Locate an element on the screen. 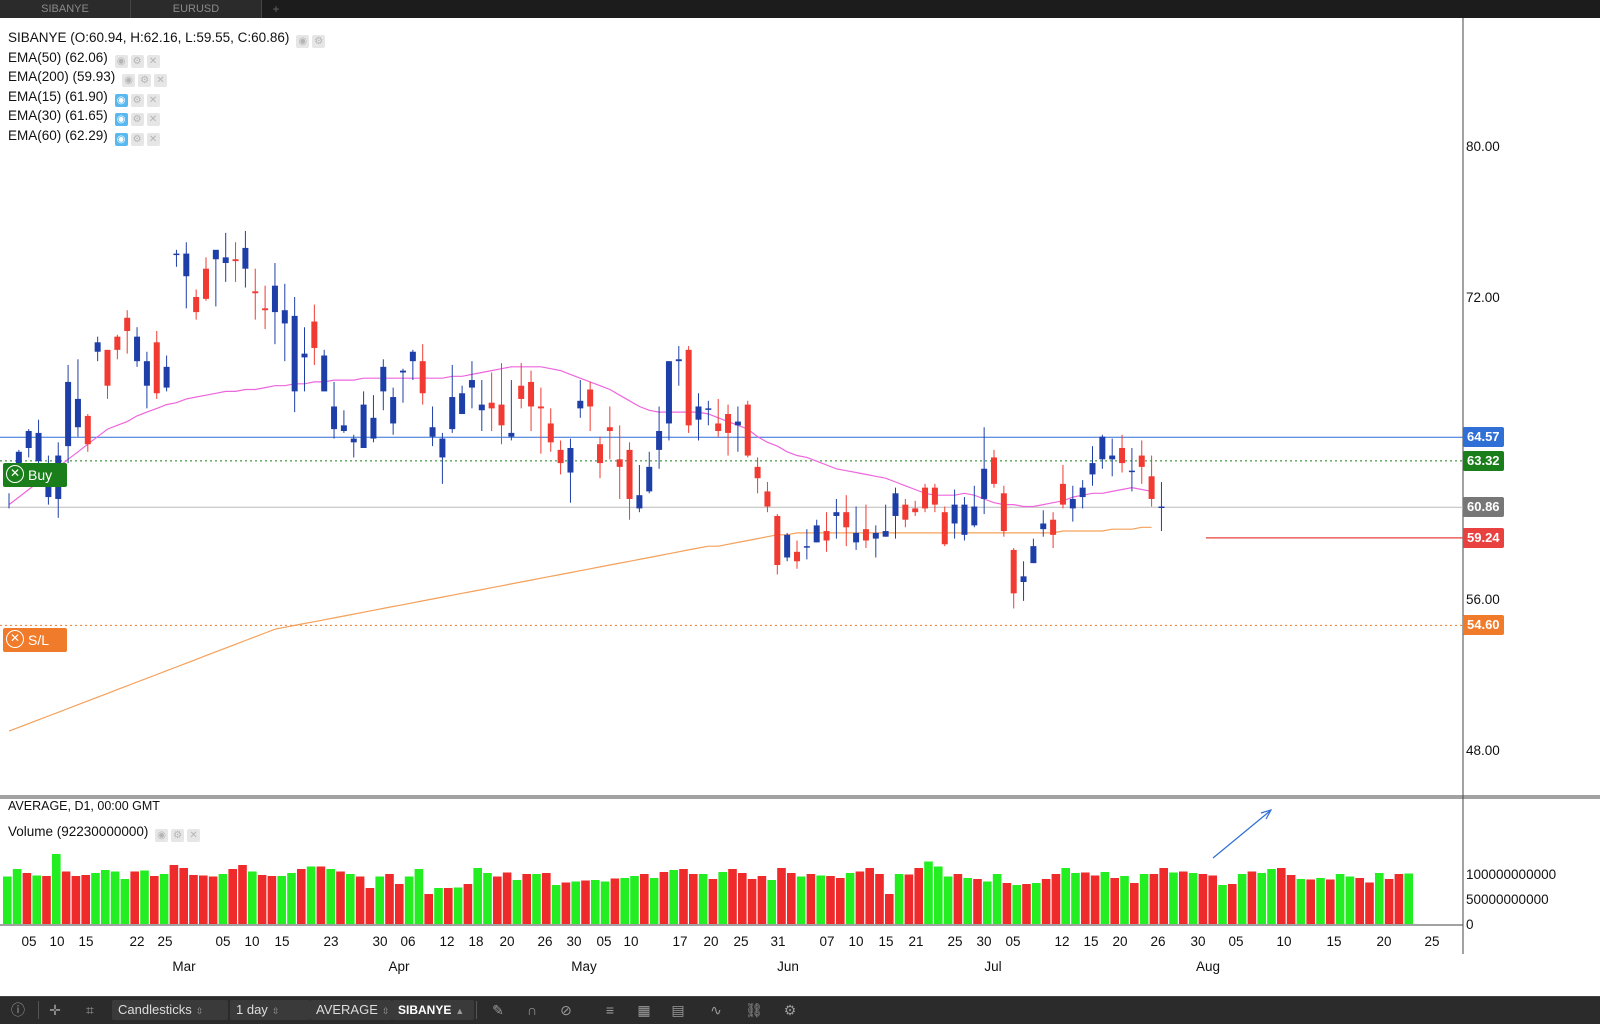 The image size is (1600, 1024). tab-eurusd: EURUSD is located at coordinates (196, 9).